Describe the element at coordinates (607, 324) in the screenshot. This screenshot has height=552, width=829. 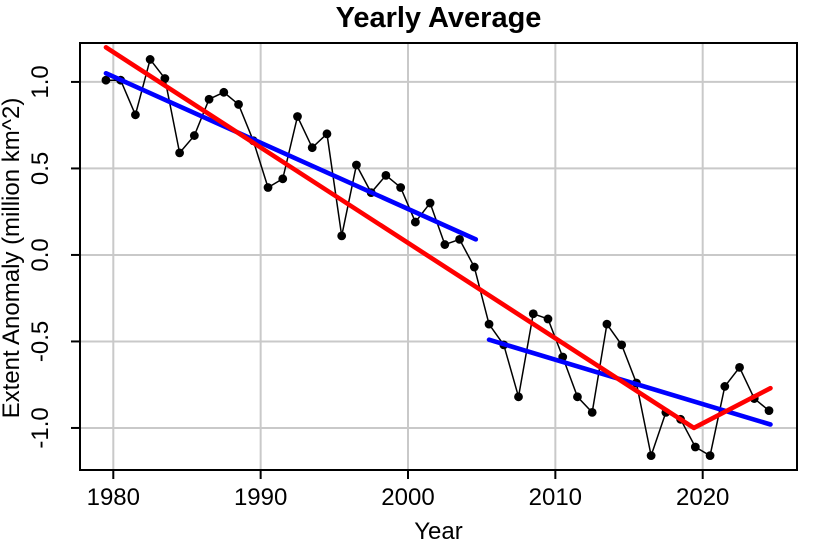
I see `data-point-2013` at that location.